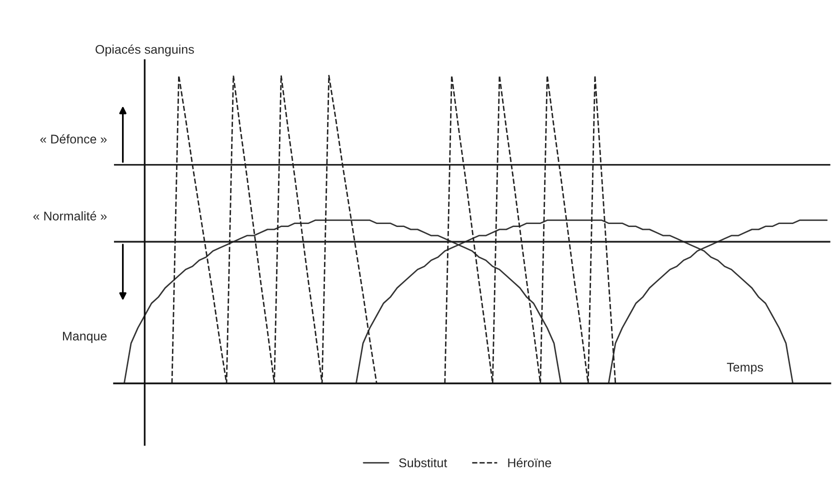  What do you see at coordinates (70, 215) in the screenshot?
I see `ref-line-label: « Normalité »` at bounding box center [70, 215].